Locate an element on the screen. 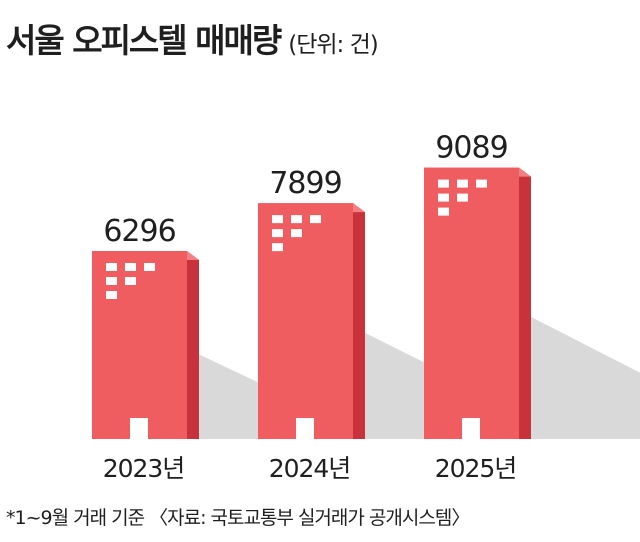 This screenshot has width=640, height=542. unit-label: (단위: 건) is located at coordinates (333, 45).